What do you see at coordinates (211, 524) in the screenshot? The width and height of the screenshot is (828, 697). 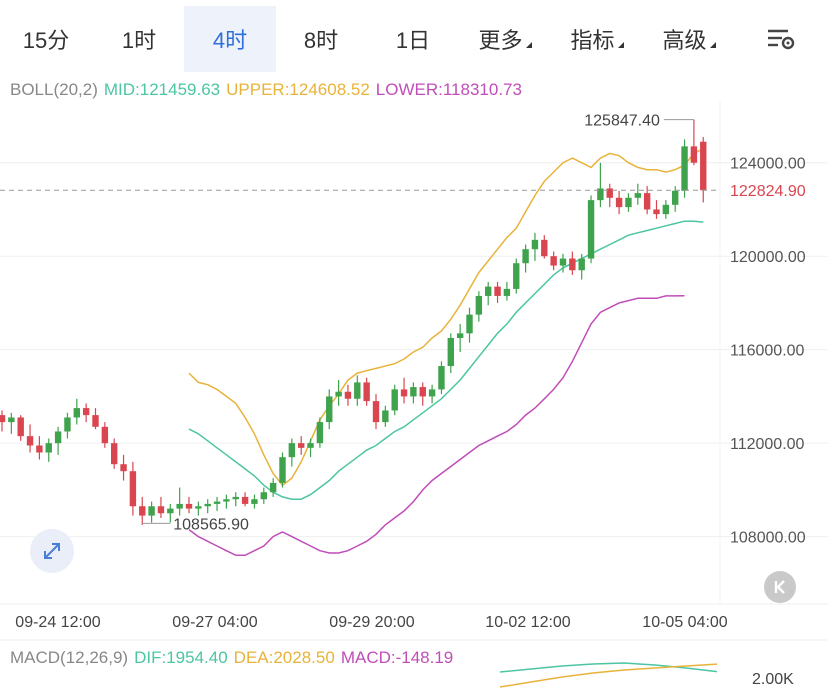 I see `low-price-label: 108565.90` at bounding box center [211, 524].